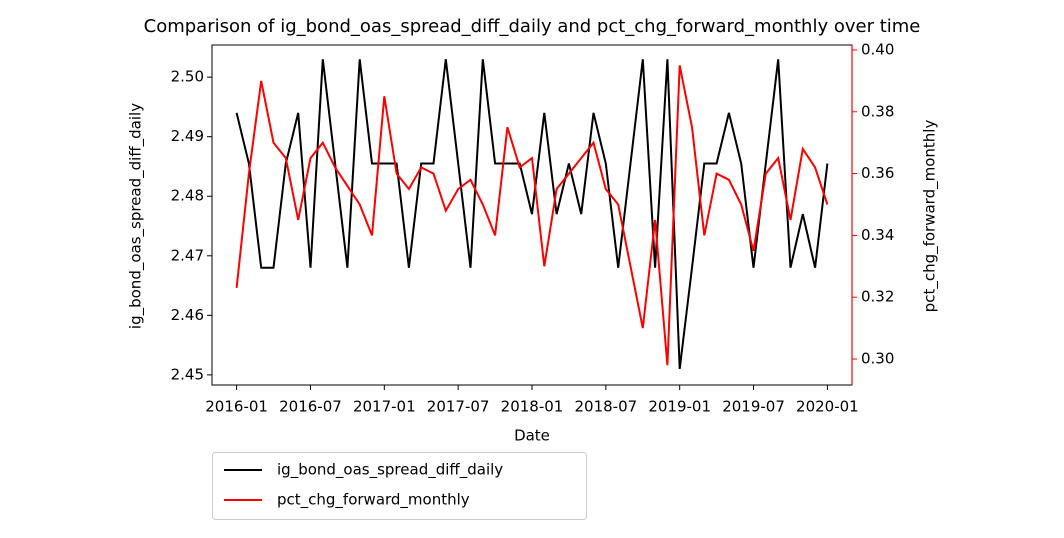 The width and height of the screenshot is (1064, 538). Describe the element at coordinates (384, 407) in the screenshot. I see `x-tick-label: 2017-01` at that location.